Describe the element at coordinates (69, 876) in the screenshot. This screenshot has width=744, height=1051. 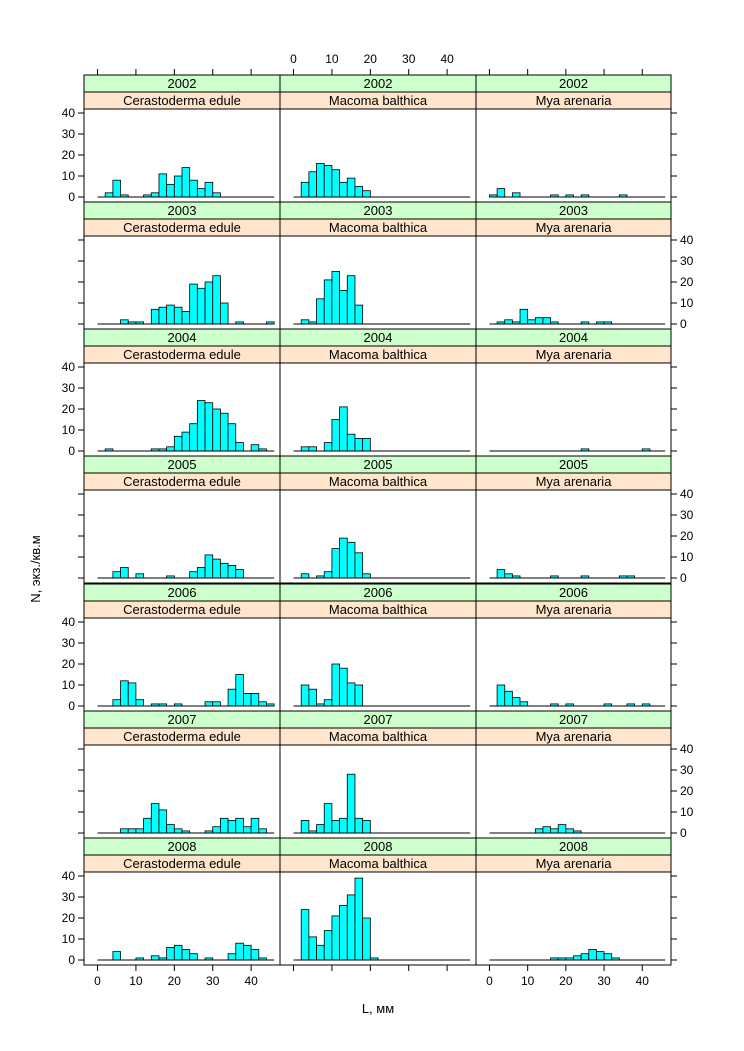
I see `y-tick-label: 40` at that location.